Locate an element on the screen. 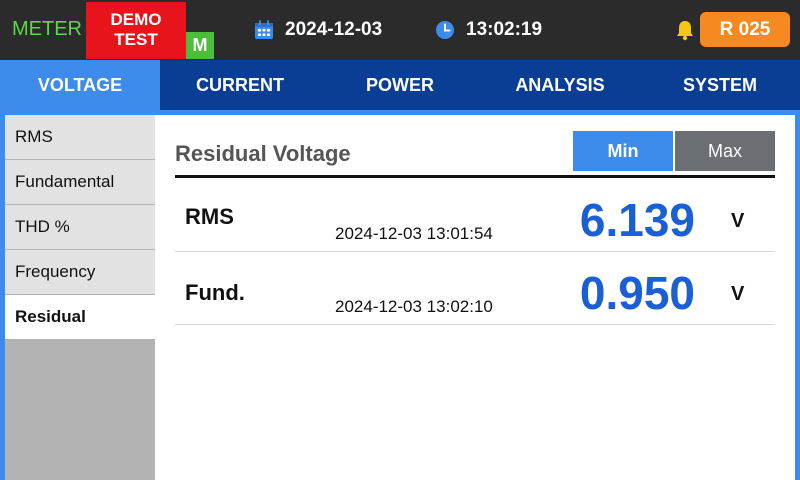  tab-voltage: VOLTAGE is located at coordinates (80, 85).